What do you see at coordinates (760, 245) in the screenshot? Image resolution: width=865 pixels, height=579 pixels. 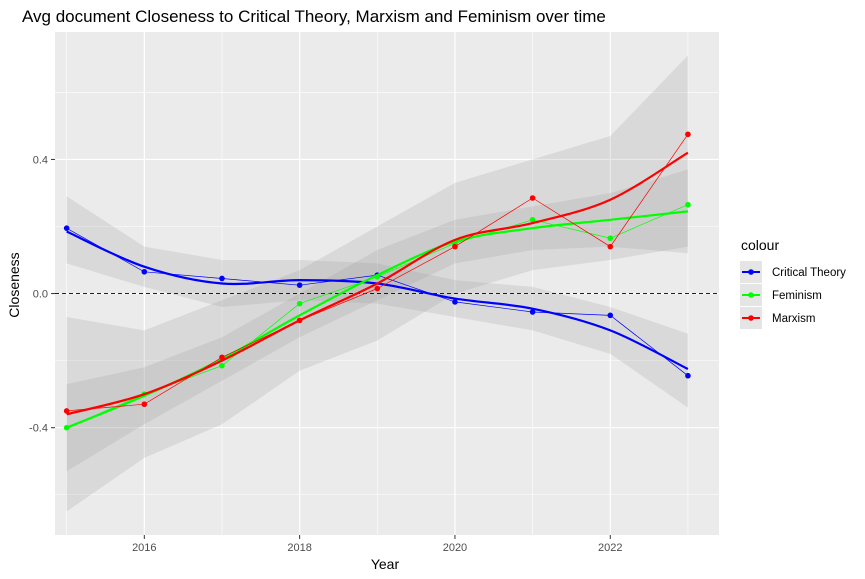 I see `legend-title: colour` at bounding box center [760, 245].